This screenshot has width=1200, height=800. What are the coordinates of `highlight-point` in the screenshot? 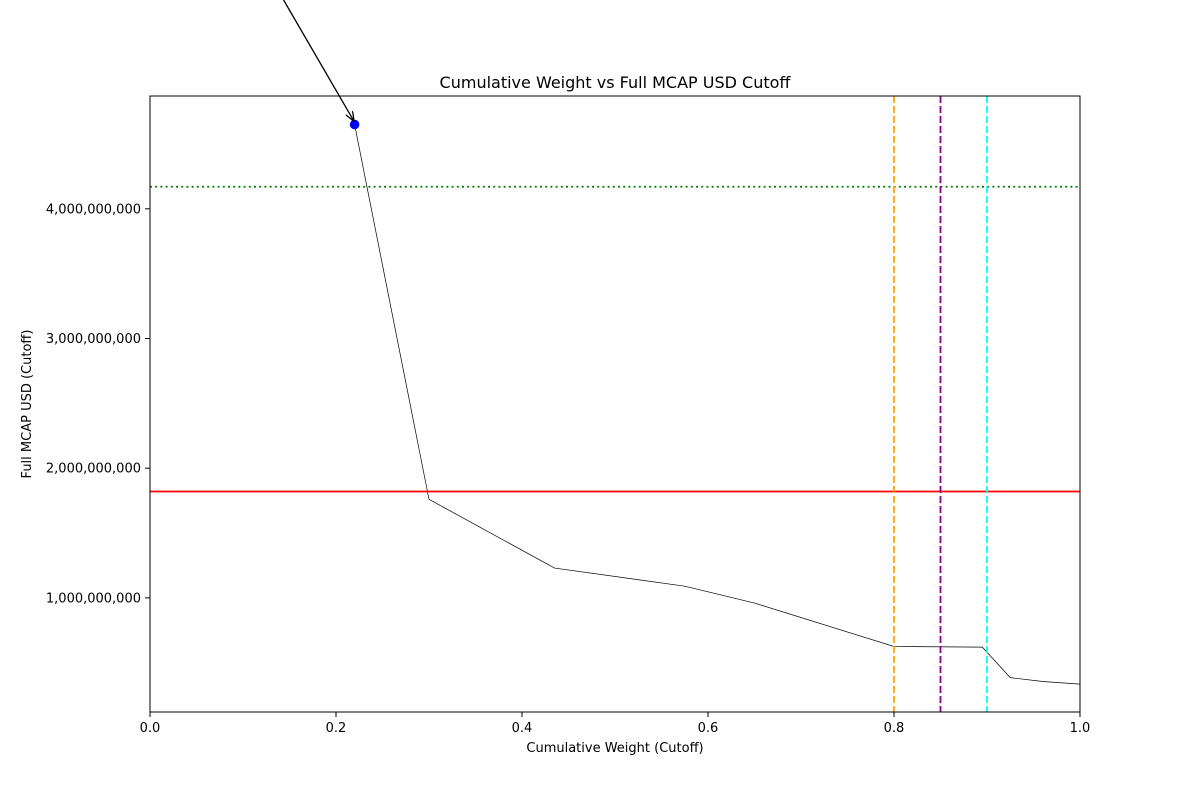 It's located at (354, 124).